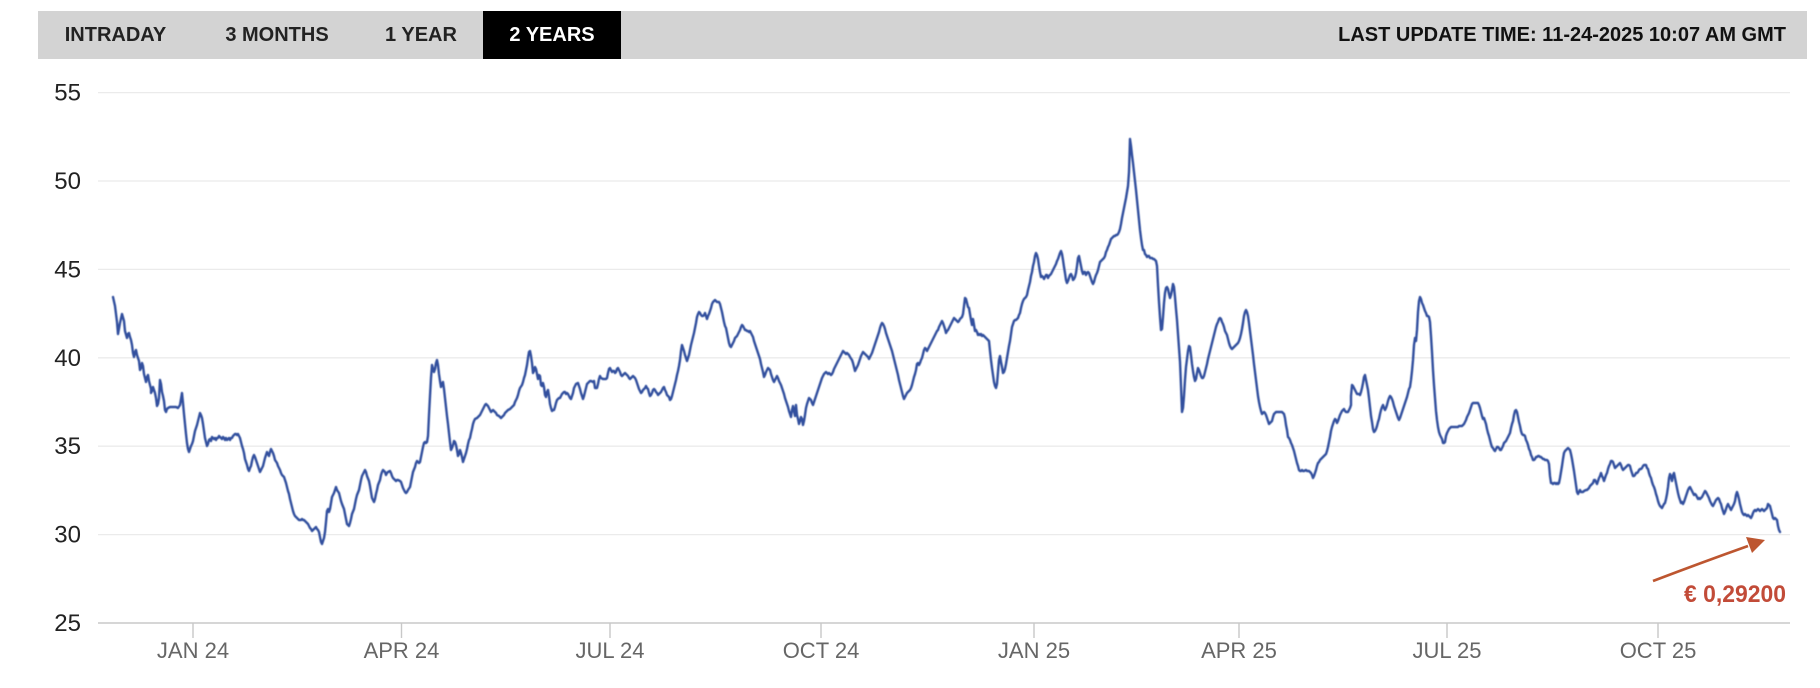 The image size is (1820, 688). What do you see at coordinates (193, 650) in the screenshot?
I see `svg-text: JAN 24` at bounding box center [193, 650].